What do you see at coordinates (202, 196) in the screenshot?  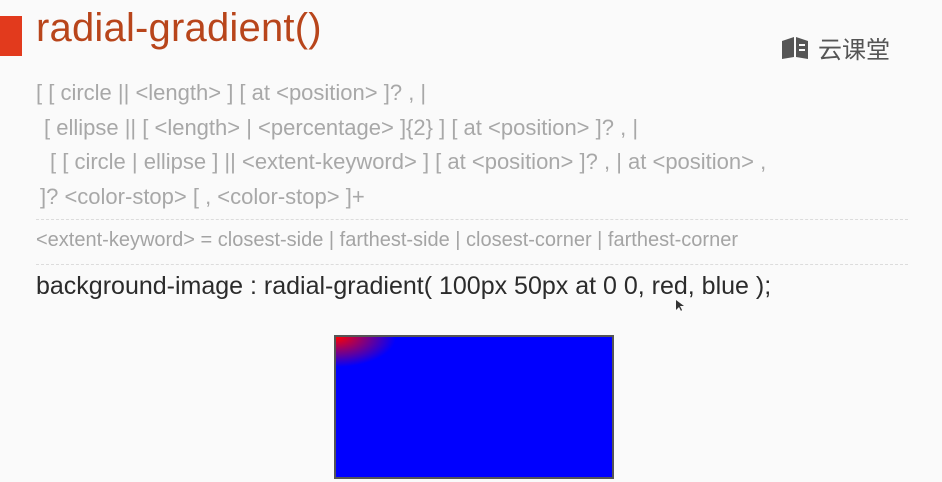 I see `syntax-line: ]? <color-stop> [ , <color-stop> ]+` at bounding box center [202, 196].